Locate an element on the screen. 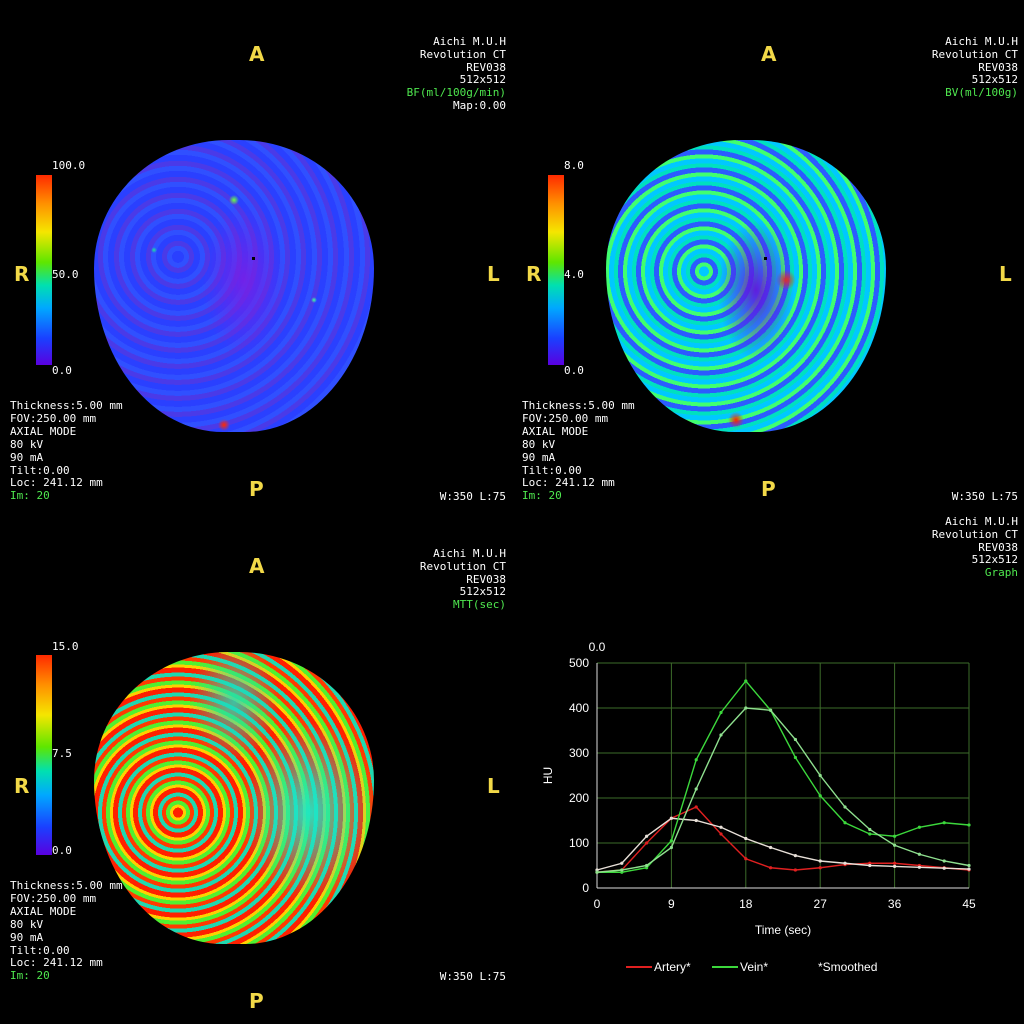 This screenshot has height=1024, width=1024. legend-smoothed-note: *Smoothed is located at coordinates (847, 967).